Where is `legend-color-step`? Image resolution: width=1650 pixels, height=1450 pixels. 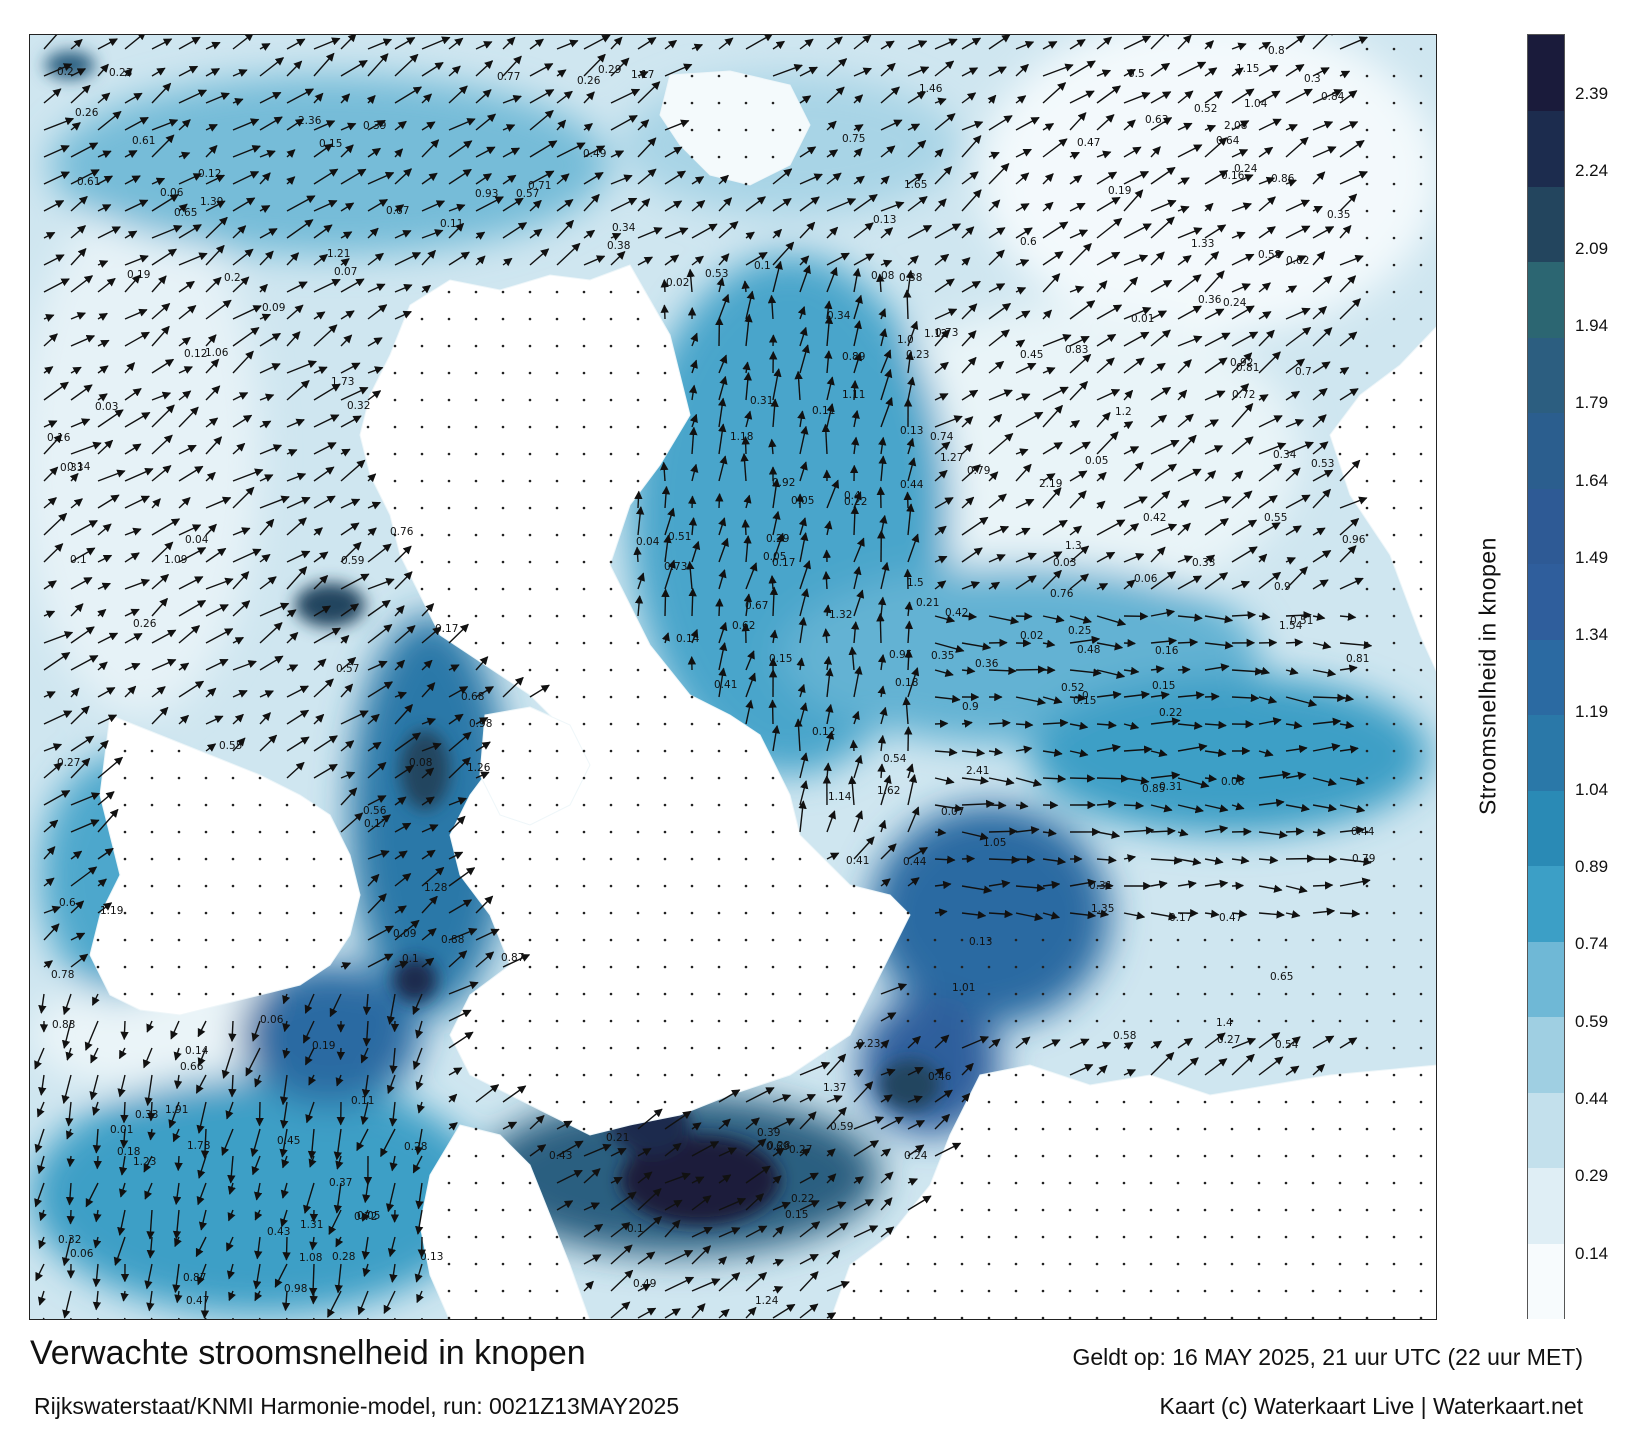
legend-color-step is located at coordinates (1546, 299).